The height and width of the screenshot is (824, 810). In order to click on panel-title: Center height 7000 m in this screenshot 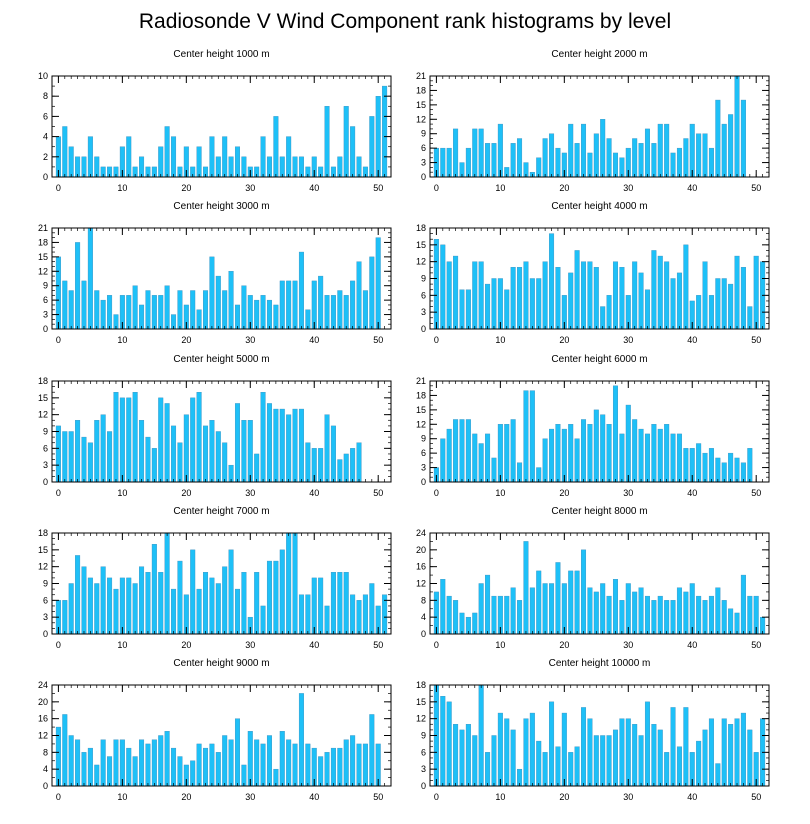, I will do `click(221, 511)`.